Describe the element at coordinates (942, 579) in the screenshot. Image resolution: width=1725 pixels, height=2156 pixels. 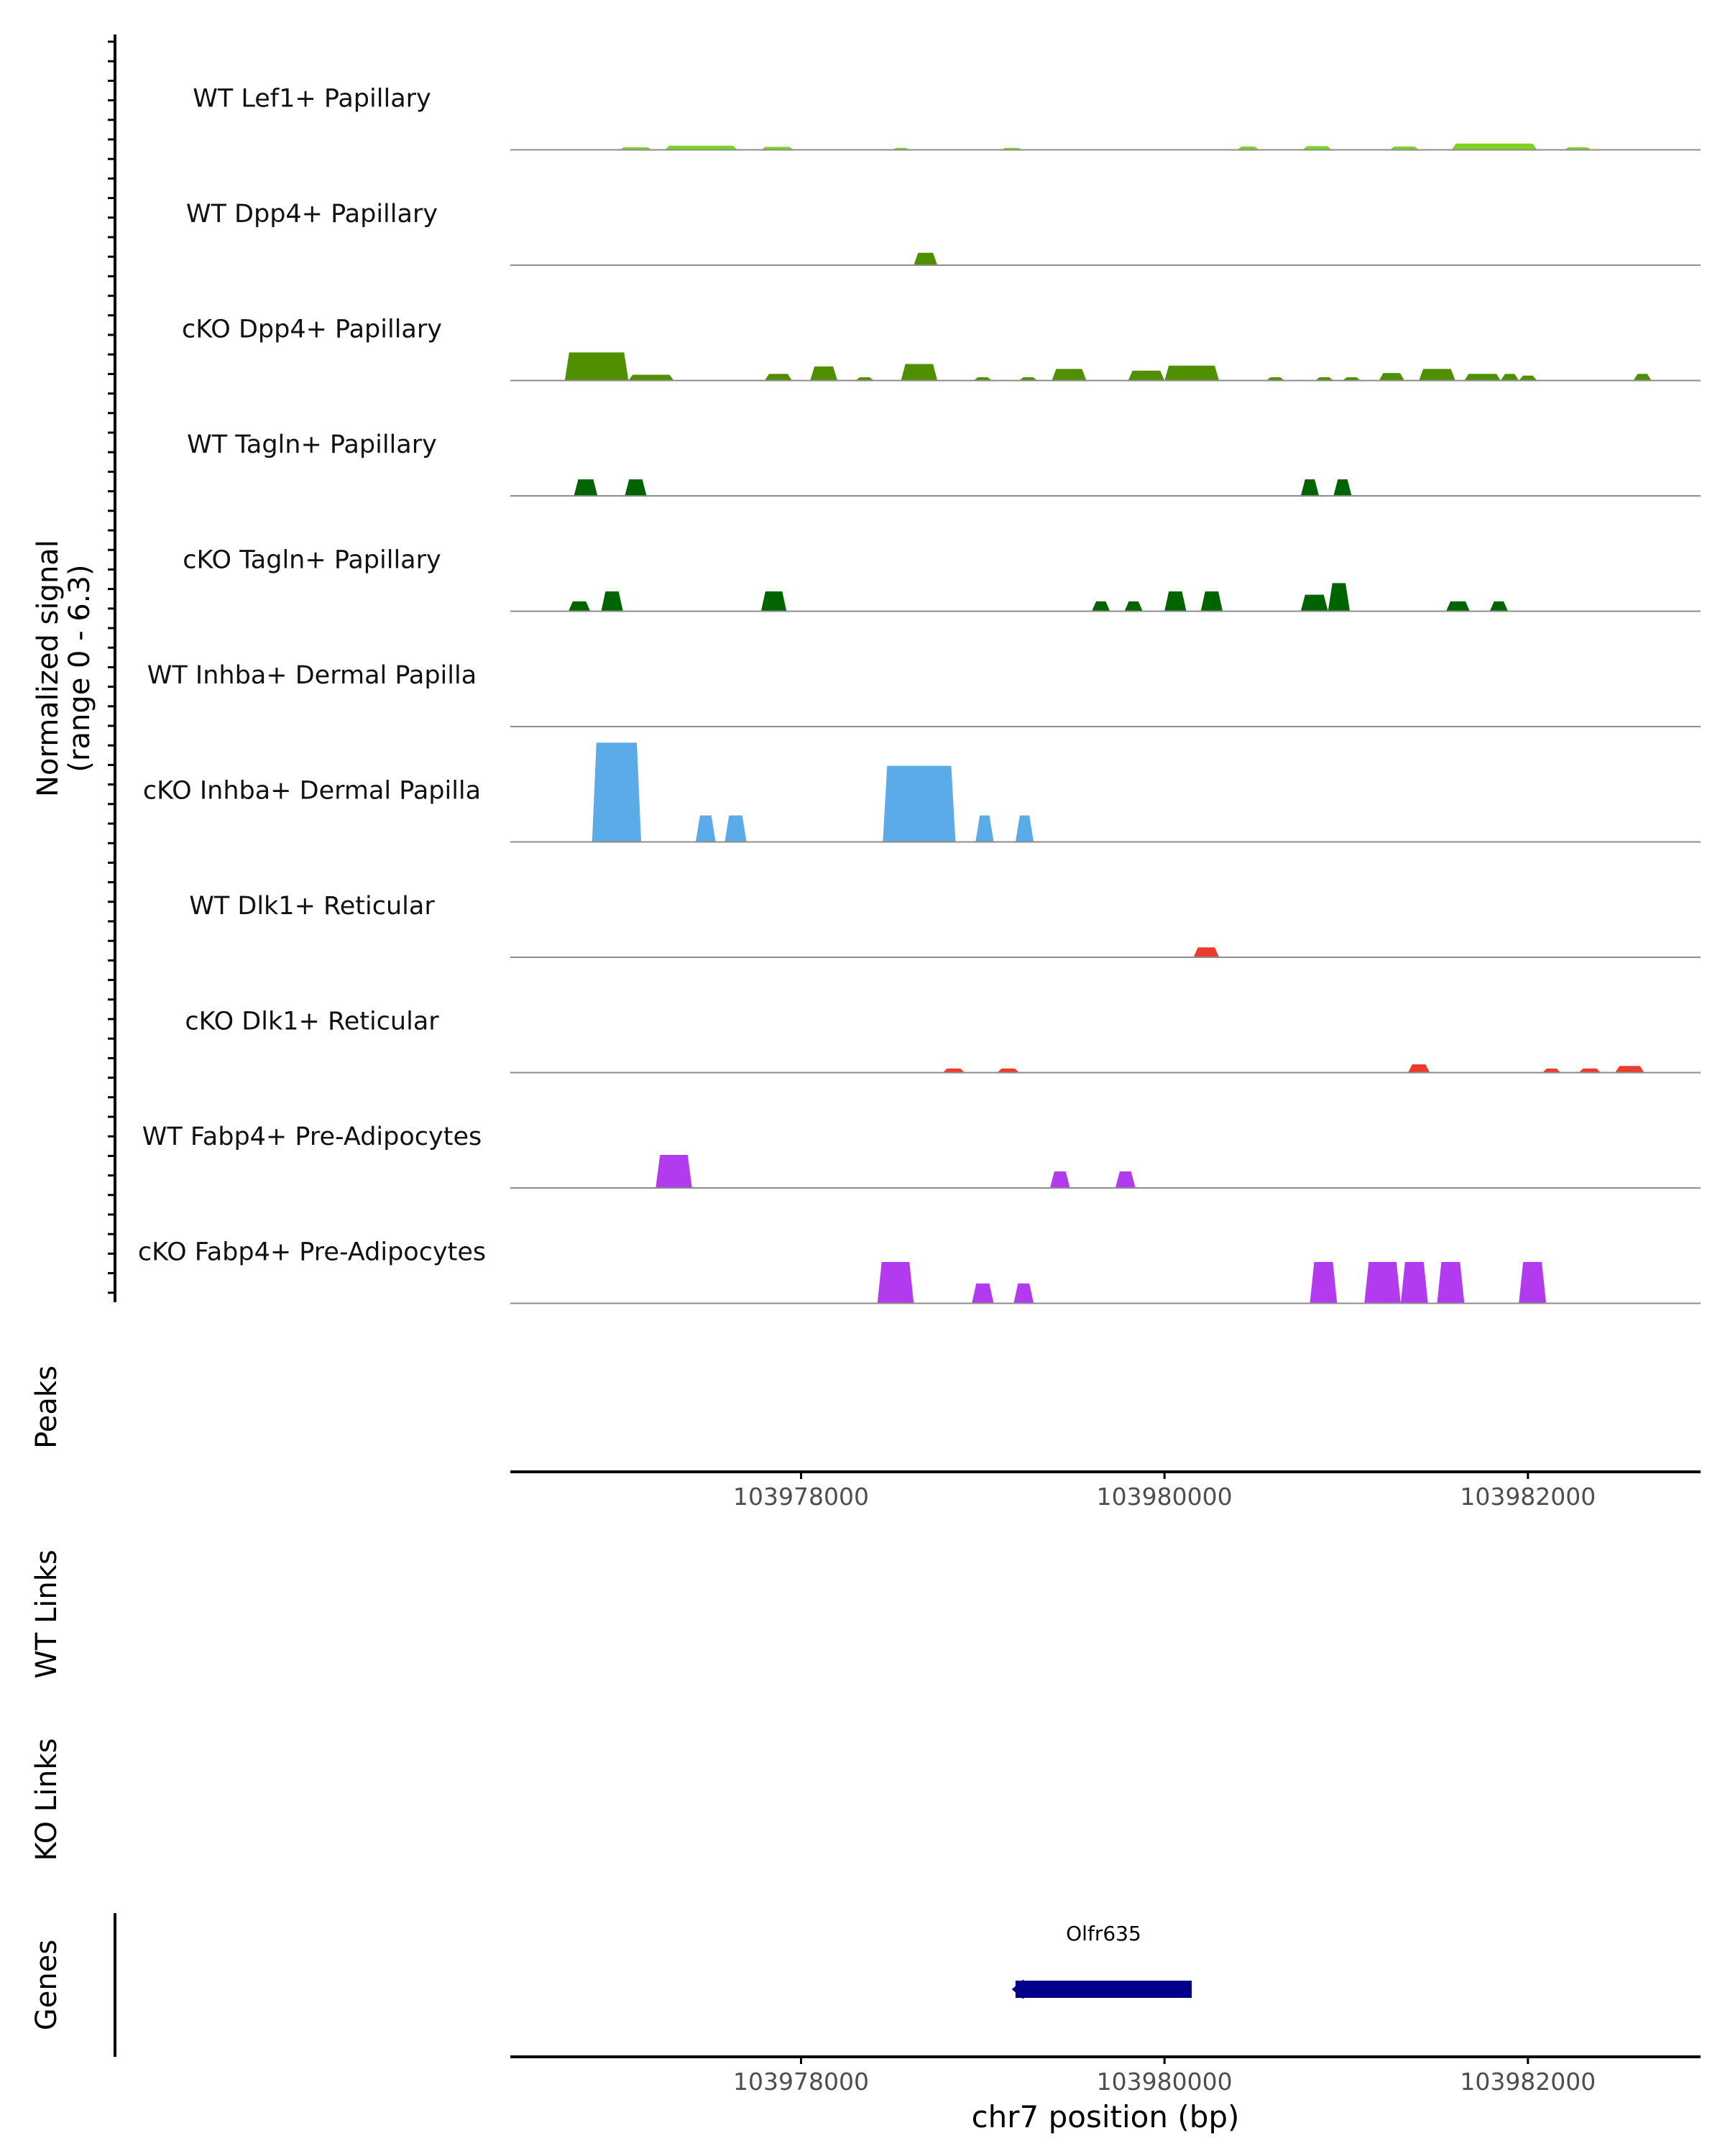
I see `track: cKO Tagln+ Papillary` at that location.